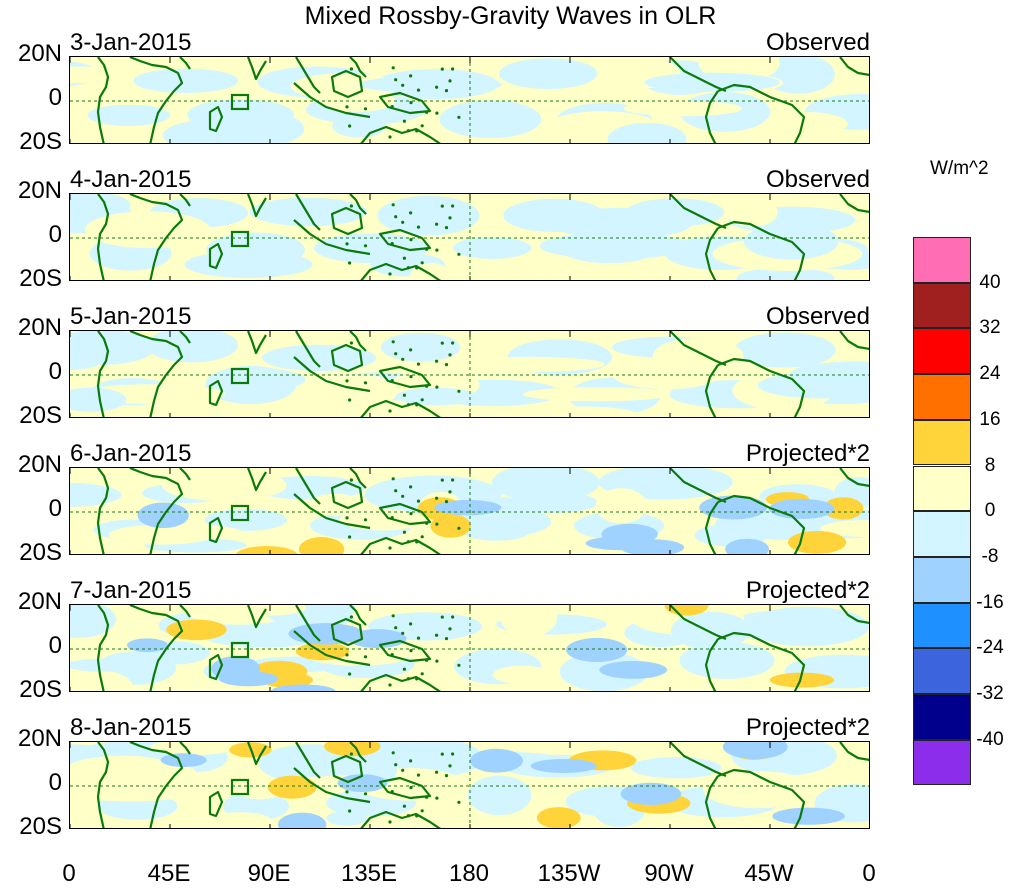 The height and width of the screenshot is (890, 1021). Describe the element at coordinates (990, 511) in the screenshot. I see `colorbar-level-label: 0` at that location.